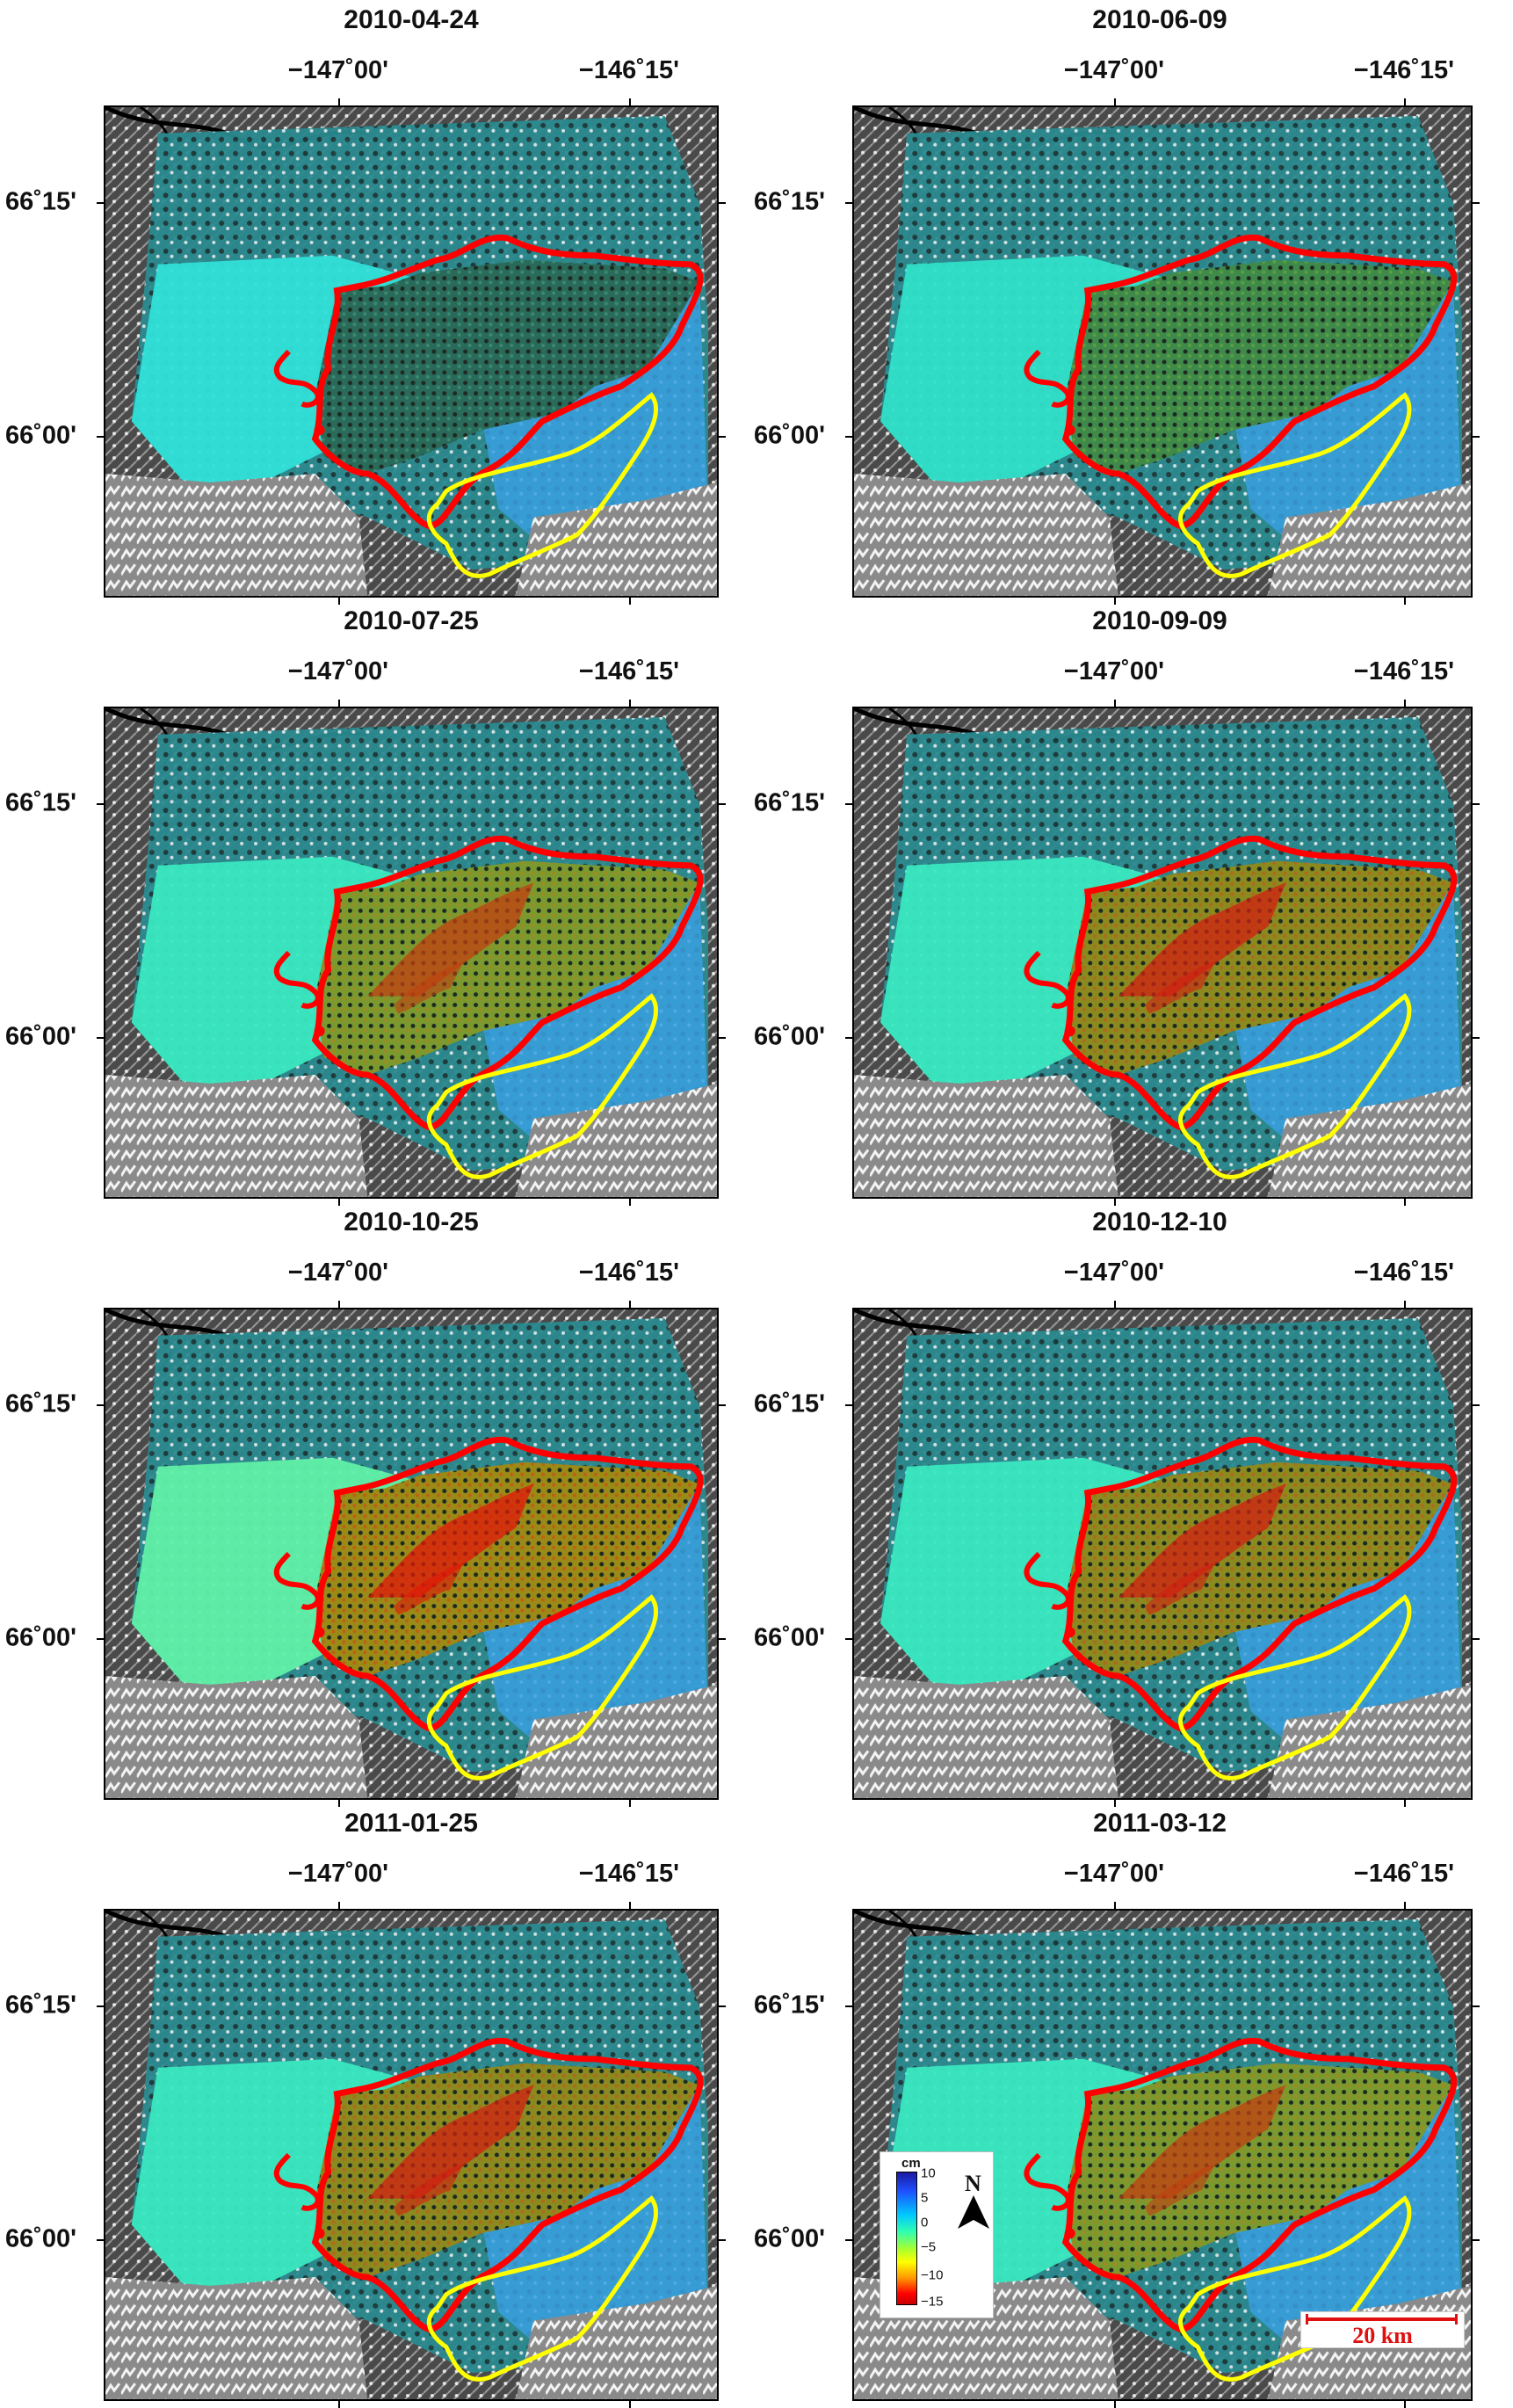 The image size is (1513, 2408). What do you see at coordinates (1160, 1823) in the screenshot?
I see `panel-date: 2011-03-12` at bounding box center [1160, 1823].